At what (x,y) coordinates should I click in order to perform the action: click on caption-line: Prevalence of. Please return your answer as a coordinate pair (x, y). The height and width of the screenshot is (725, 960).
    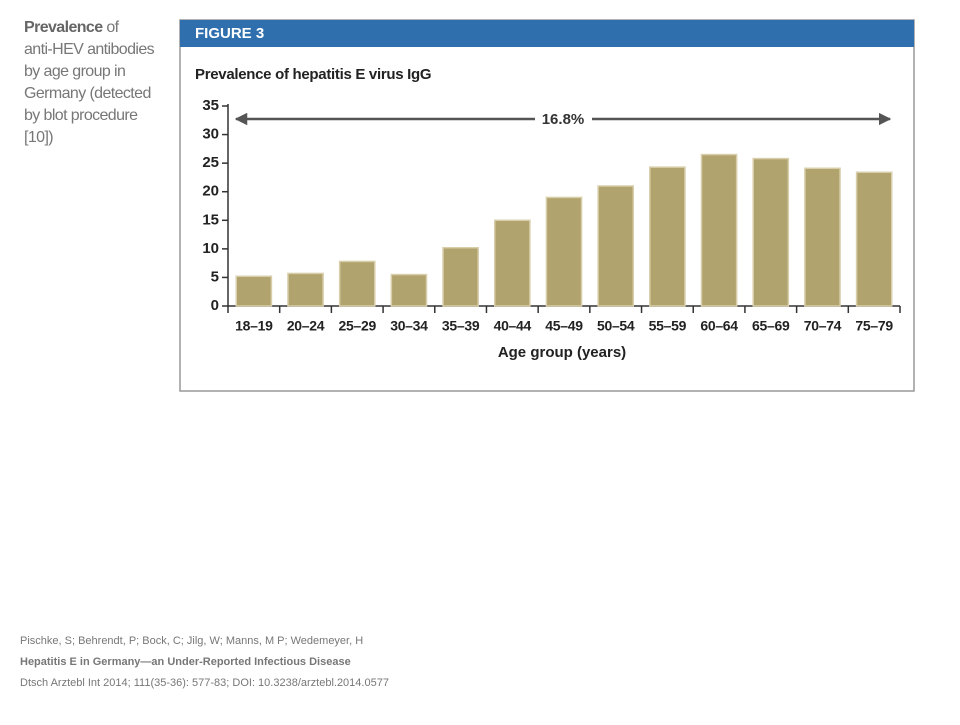
    Looking at the image, I should click on (72, 27).